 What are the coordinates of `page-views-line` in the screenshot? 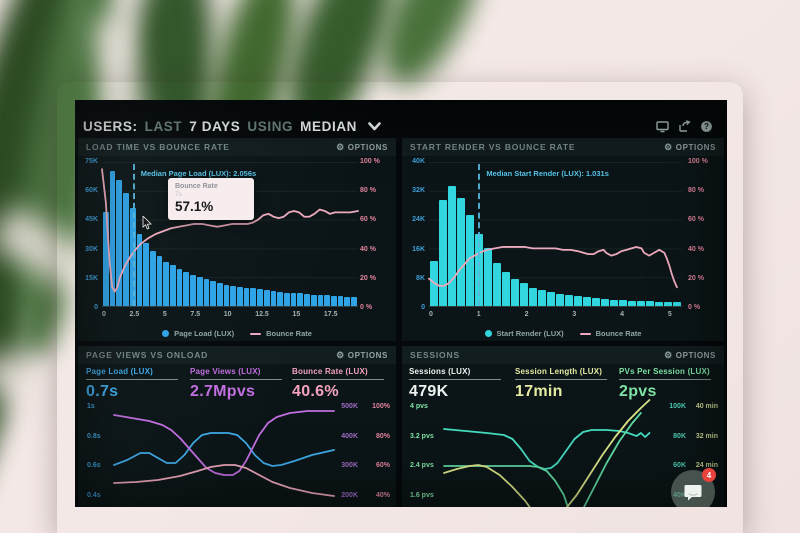 It's located at (224, 453).